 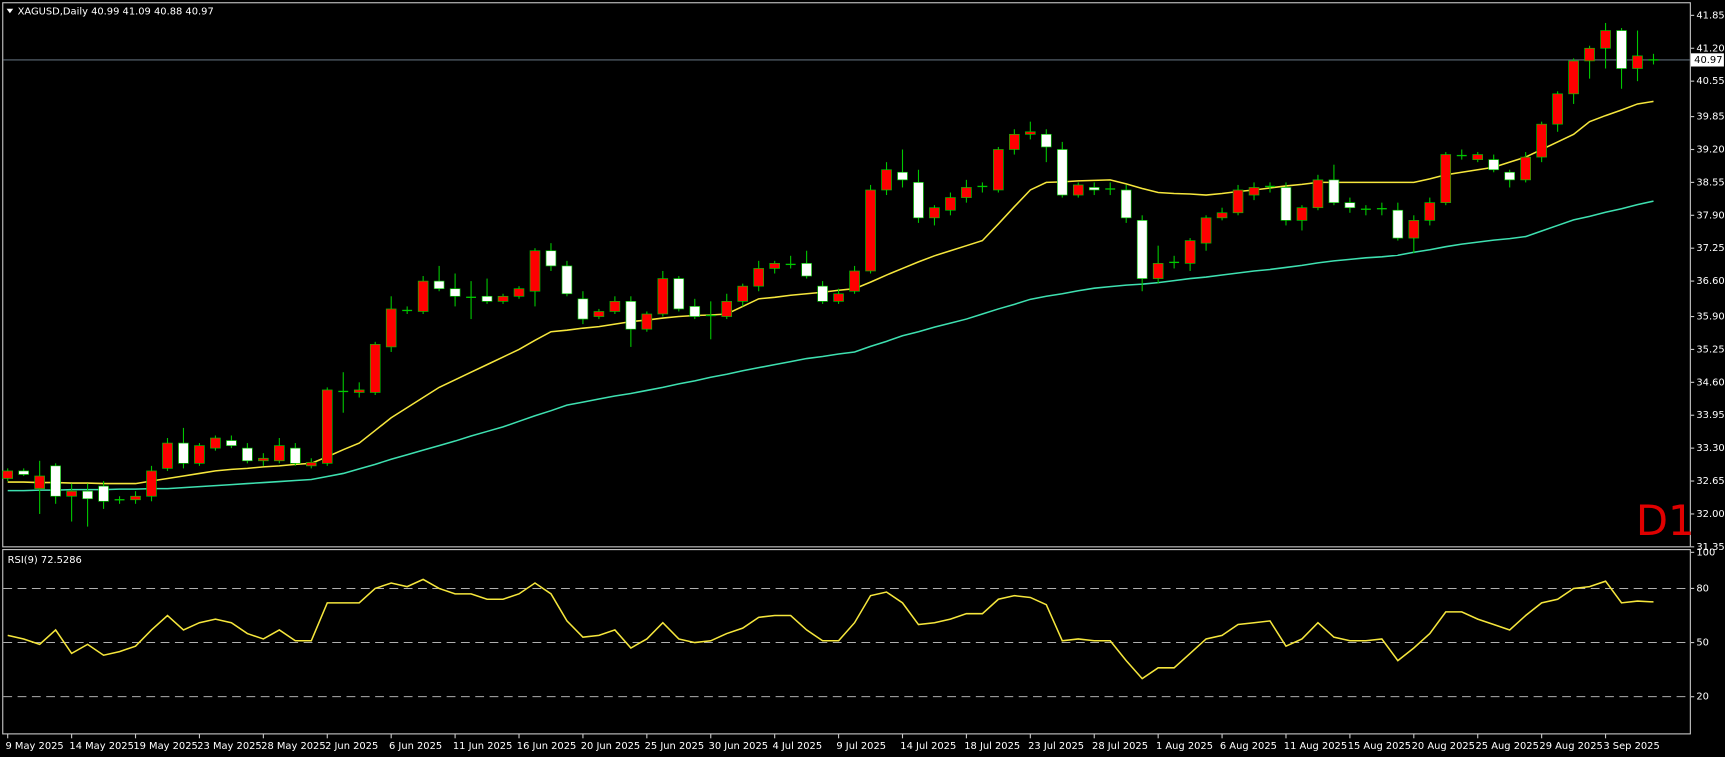 I want to click on timeframe-label: D1, so click(x=1665, y=520).